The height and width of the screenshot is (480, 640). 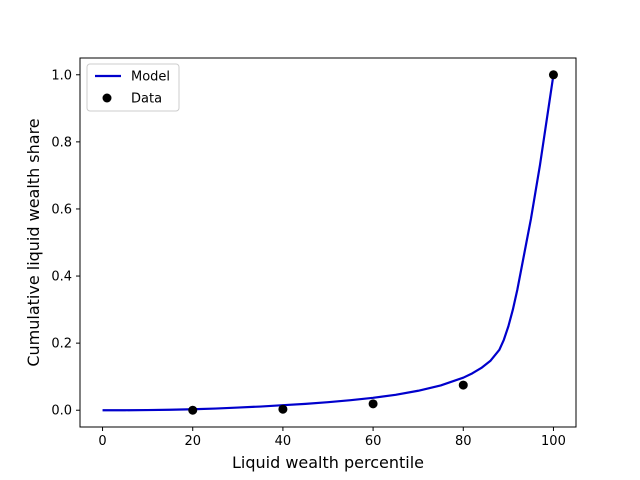 I want to click on y-tick-label: 1.0, so click(x=61, y=75).